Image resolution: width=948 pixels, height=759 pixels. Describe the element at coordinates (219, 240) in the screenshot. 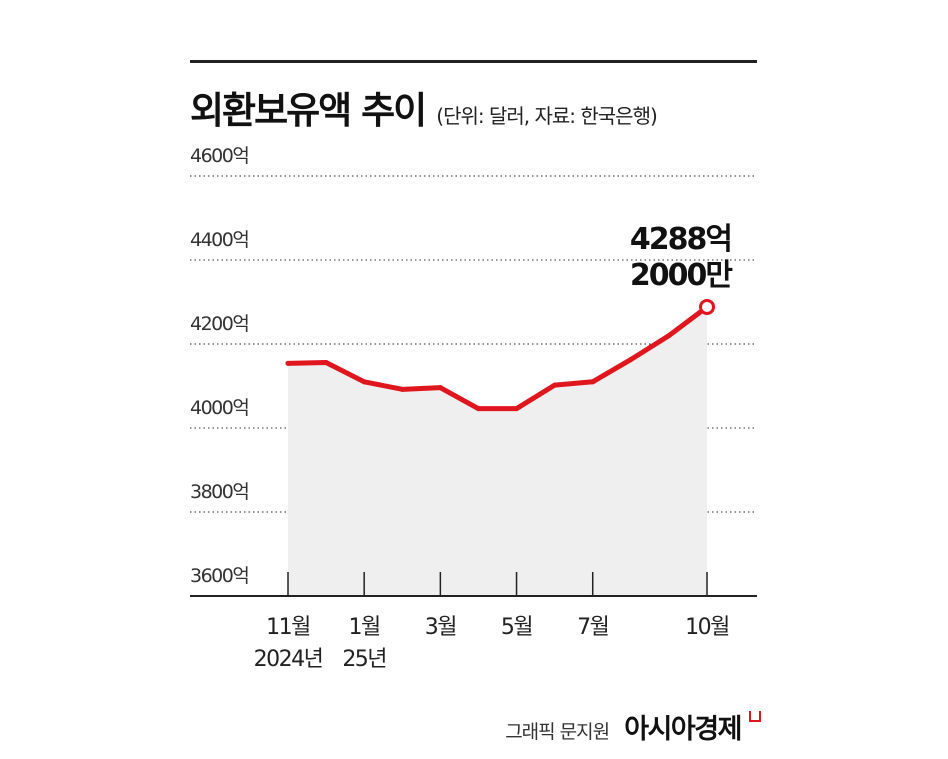

I see `y-tick-label: 4400억` at that location.